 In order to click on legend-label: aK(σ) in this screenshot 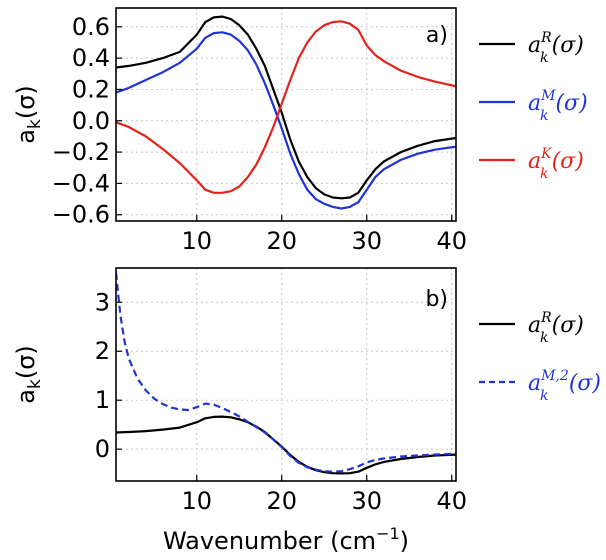, I will do `click(556, 160)`.